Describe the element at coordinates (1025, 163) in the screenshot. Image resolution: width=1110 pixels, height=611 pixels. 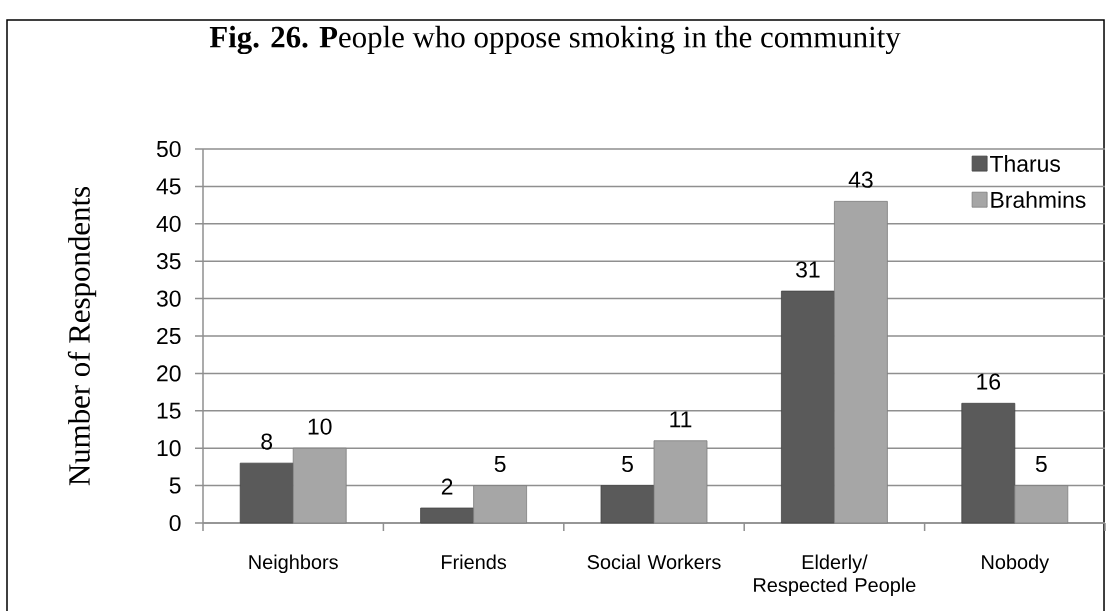
I see `legend-label: Tharus` at that location.